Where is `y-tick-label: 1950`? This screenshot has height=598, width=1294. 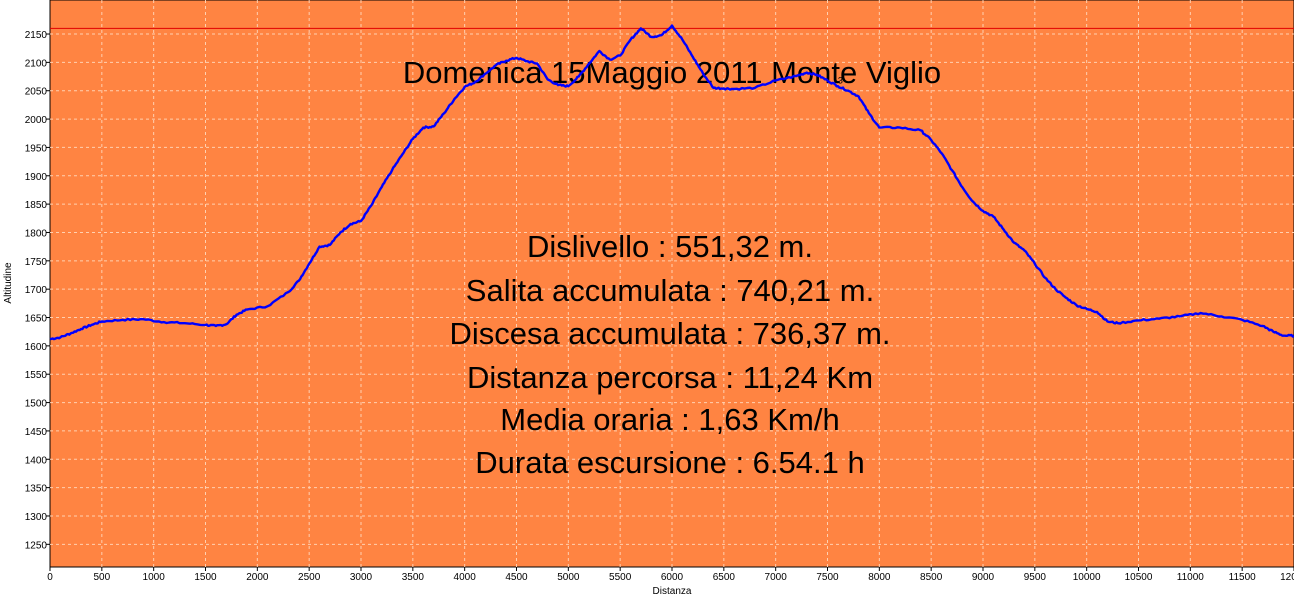 y-tick-label: 1950 is located at coordinates (36, 148).